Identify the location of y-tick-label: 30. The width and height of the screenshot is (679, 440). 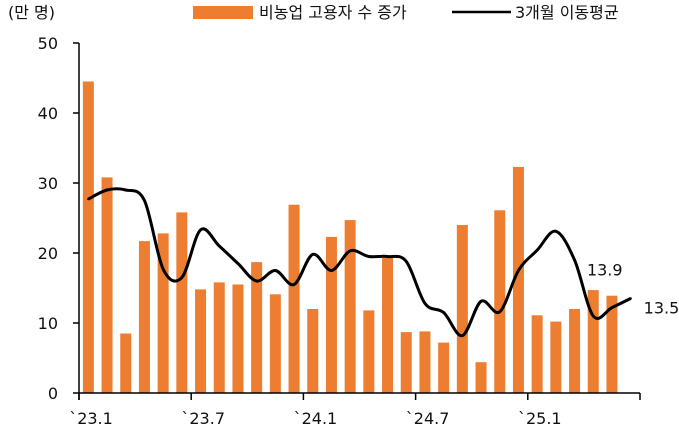
(48, 183).